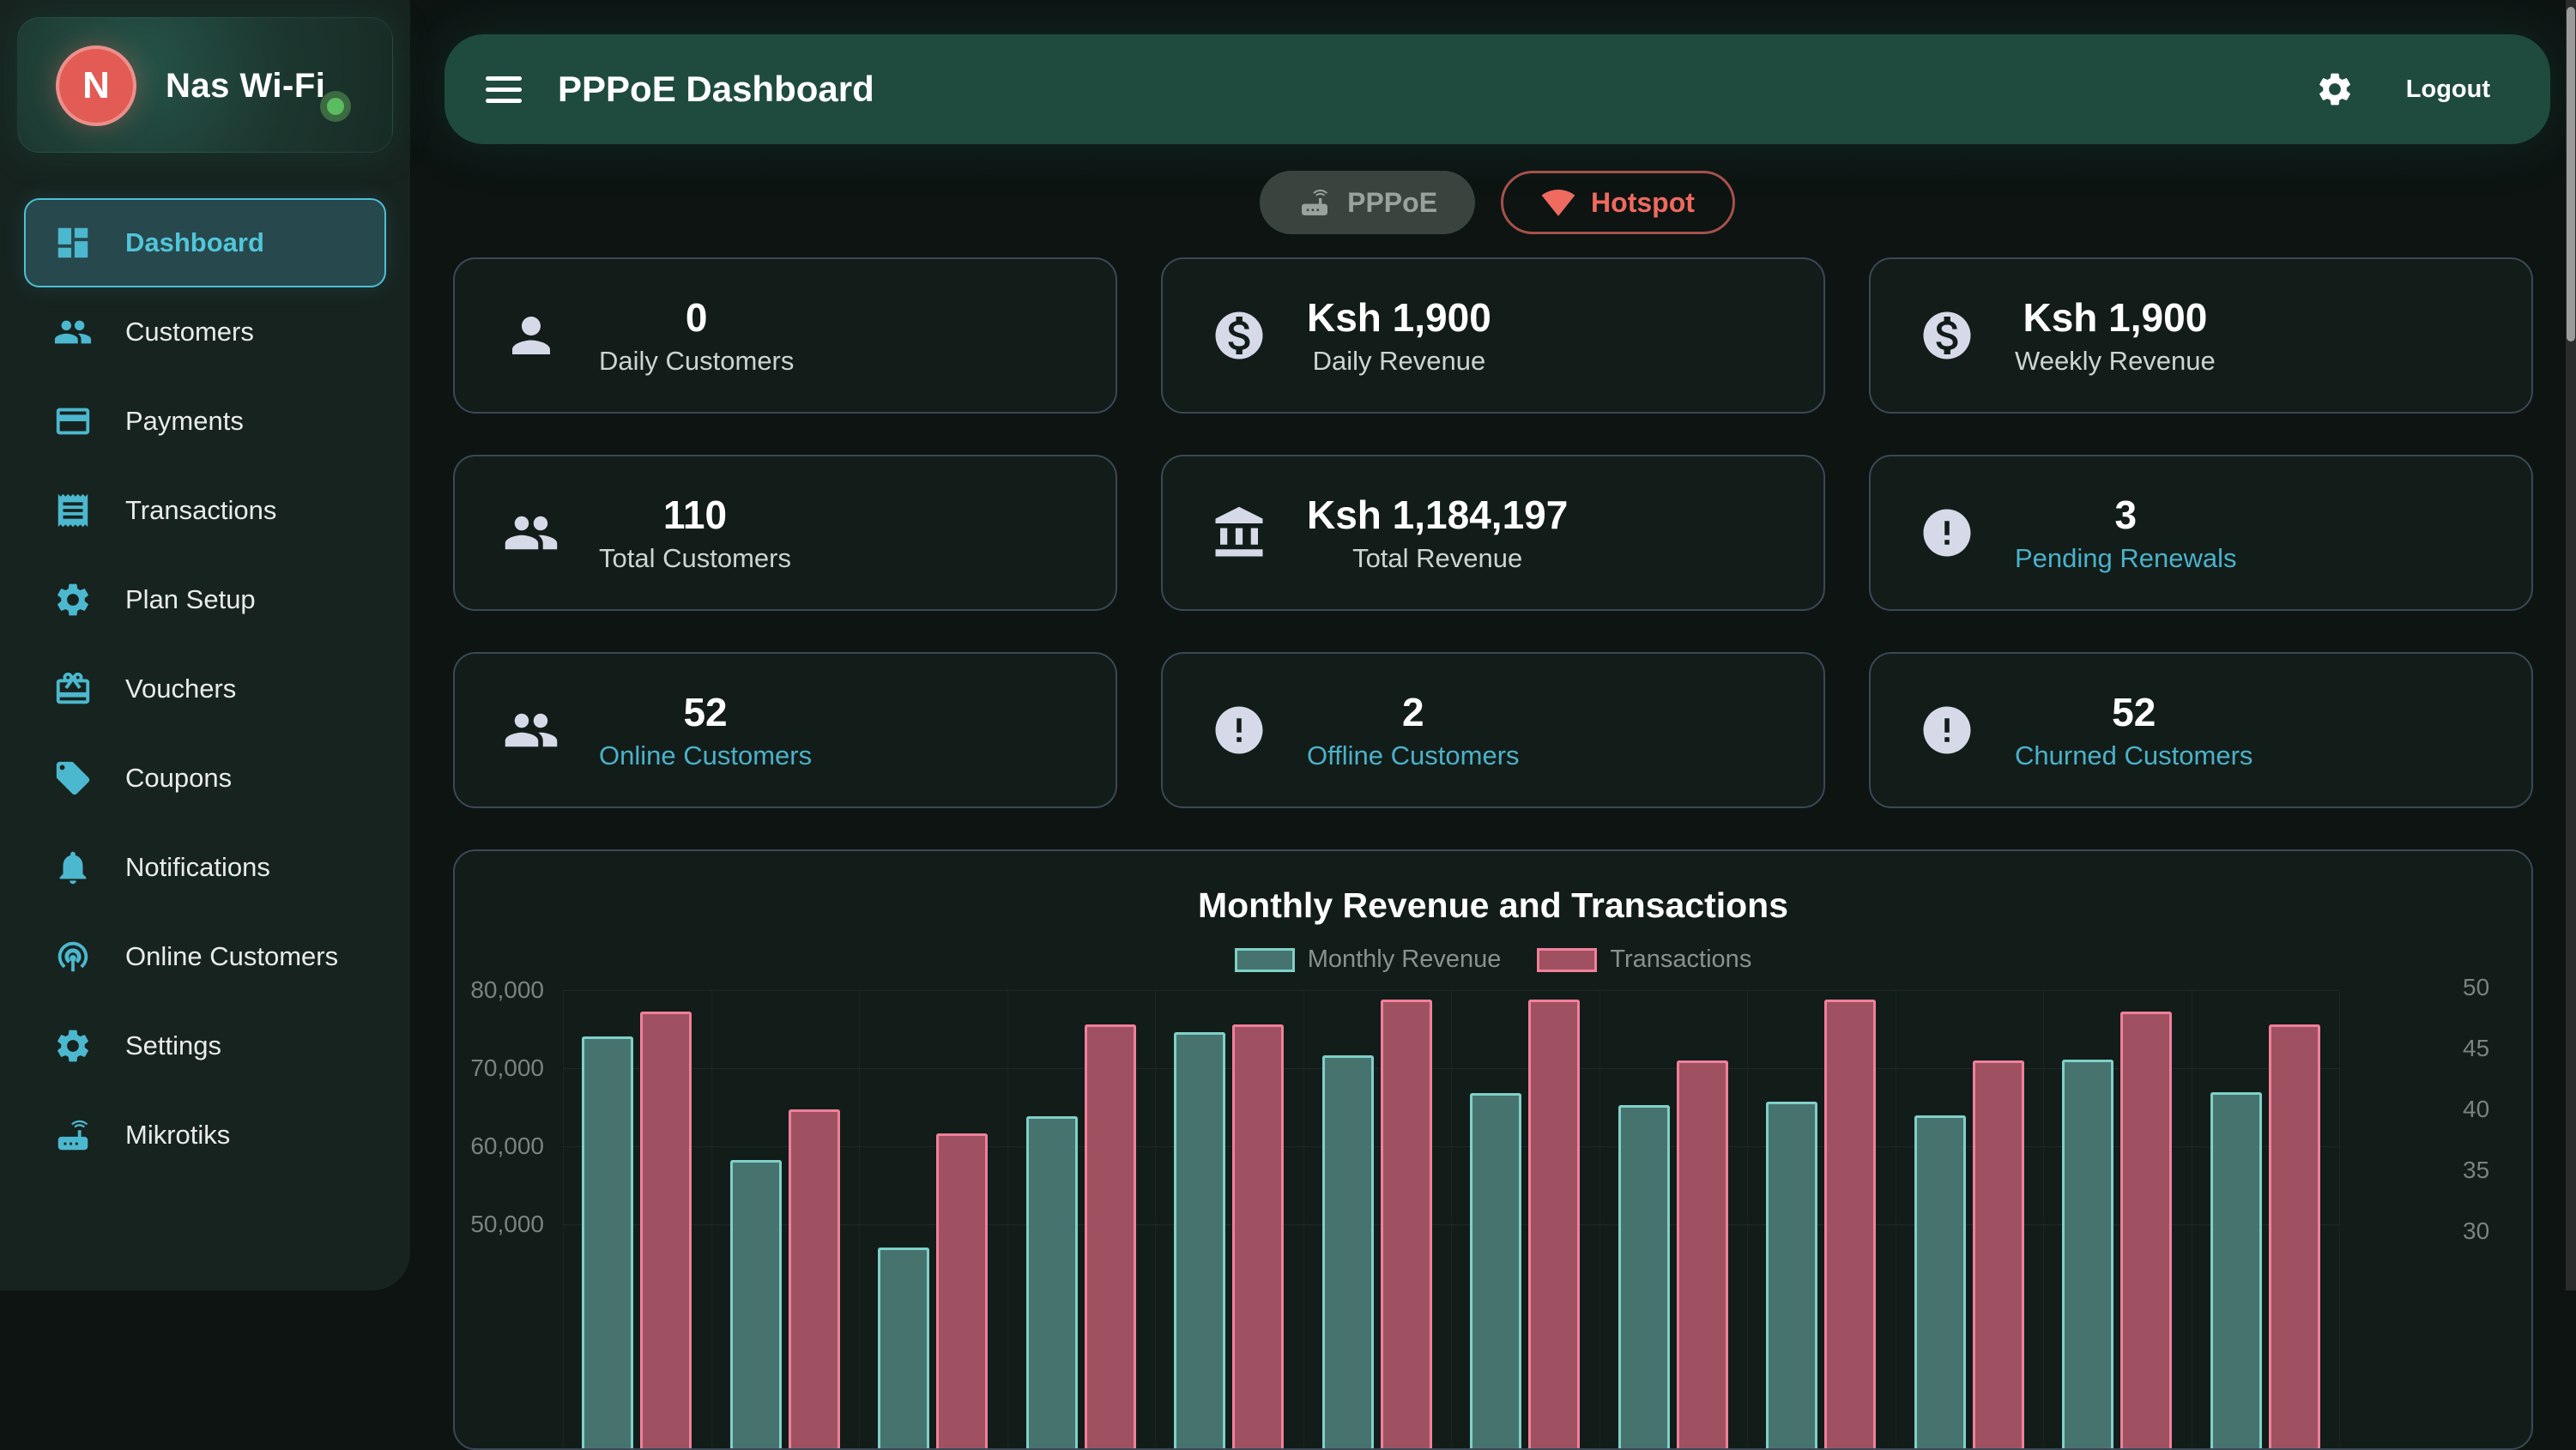 The height and width of the screenshot is (1450, 2576). Describe the element at coordinates (2133, 756) in the screenshot. I see `stat-label: Churned Customers` at that location.